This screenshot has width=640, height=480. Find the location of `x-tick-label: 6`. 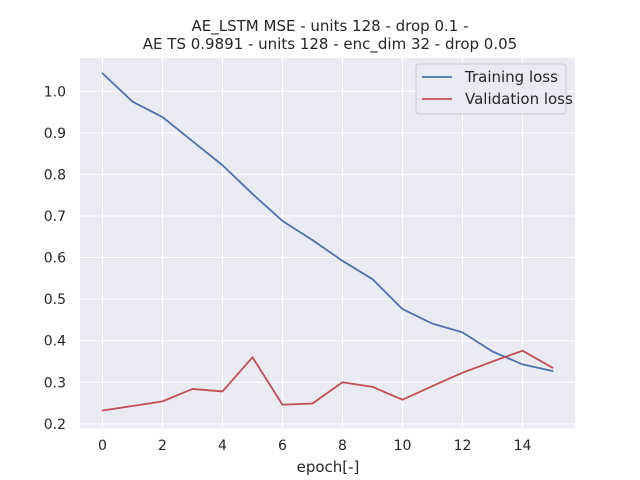

x-tick-label: 6 is located at coordinates (282, 446).